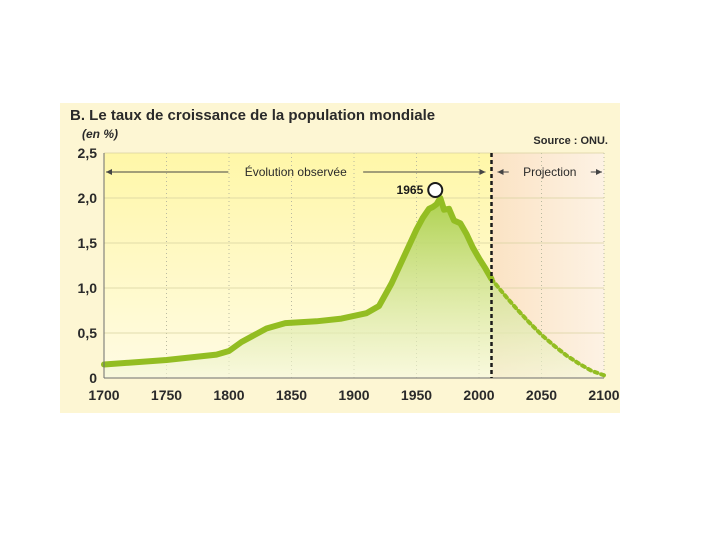  I want to click on peak-year-label: 1965, so click(410, 190).